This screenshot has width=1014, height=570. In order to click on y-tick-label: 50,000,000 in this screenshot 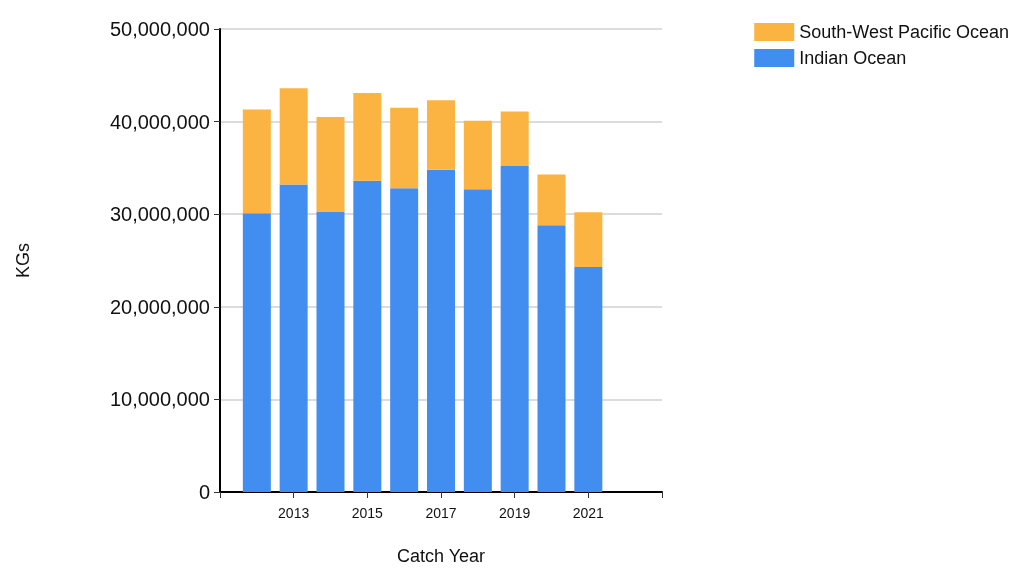, I will do `click(159, 29)`.